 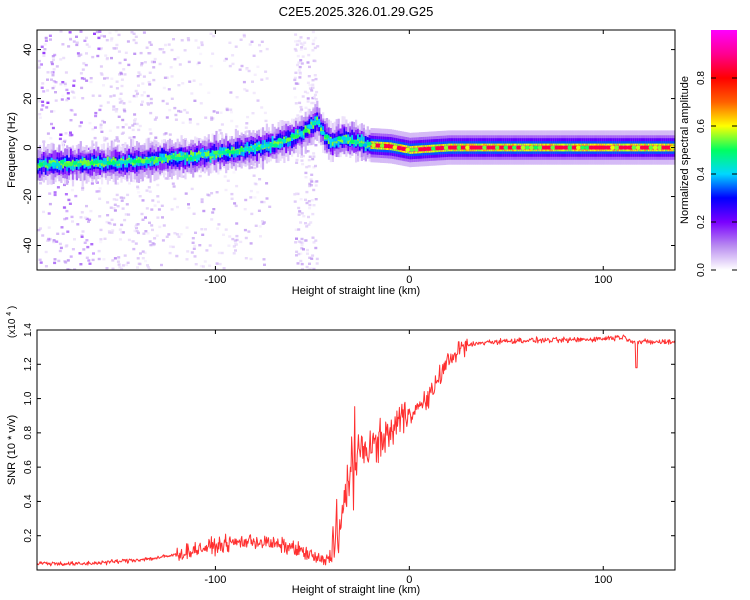 What do you see at coordinates (603, 580) in the screenshot?
I see `snr-x-tick-label: 100` at bounding box center [603, 580].